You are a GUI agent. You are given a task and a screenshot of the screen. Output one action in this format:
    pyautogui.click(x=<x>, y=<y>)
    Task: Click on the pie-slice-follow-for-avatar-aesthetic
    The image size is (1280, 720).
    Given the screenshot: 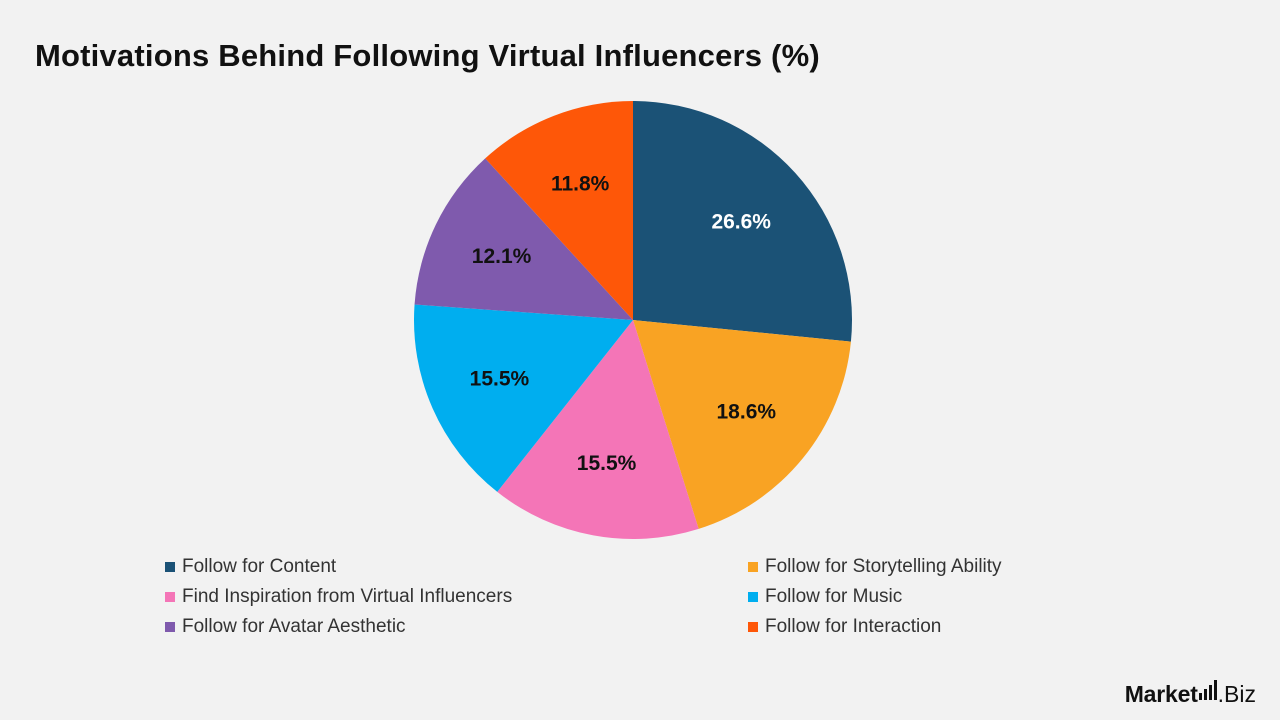 What is the action you would take?
    pyautogui.click(x=523, y=239)
    